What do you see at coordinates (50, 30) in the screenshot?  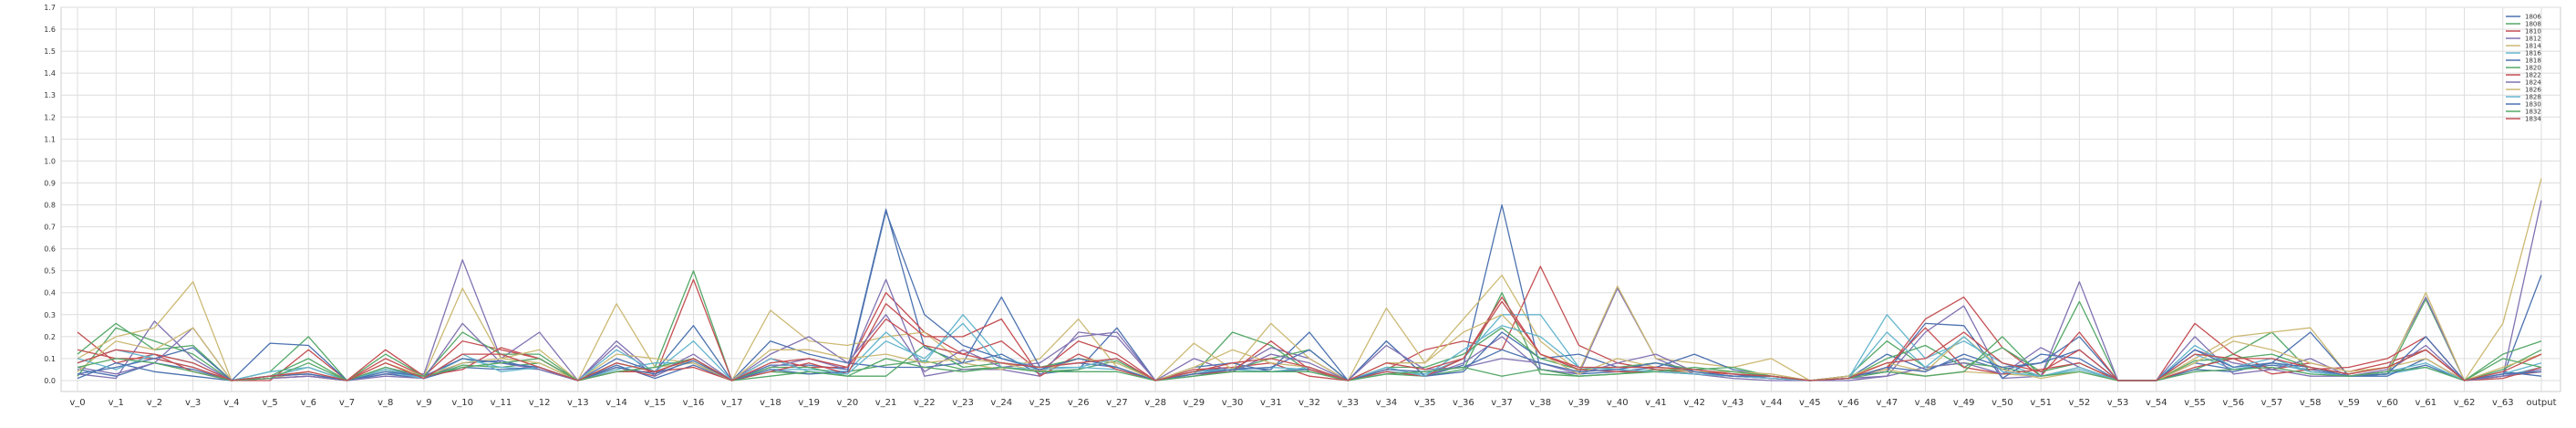 I see `y-tick-label: 1.6` at bounding box center [50, 30].